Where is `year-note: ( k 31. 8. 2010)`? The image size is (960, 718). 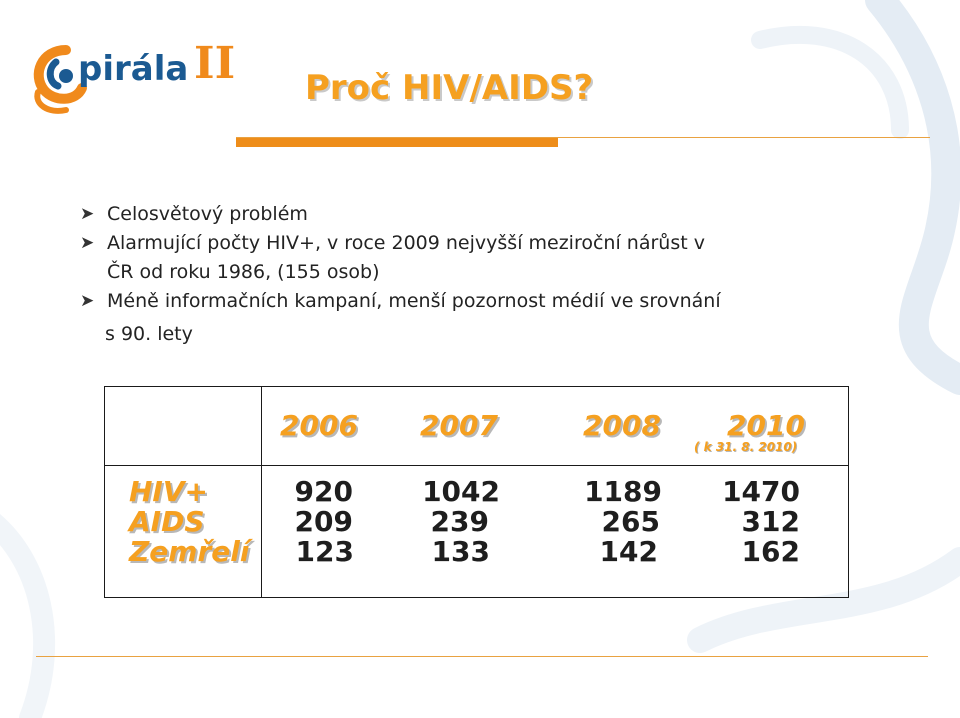
year-note: ( k 31. 8. 2010) is located at coordinates (746, 447).